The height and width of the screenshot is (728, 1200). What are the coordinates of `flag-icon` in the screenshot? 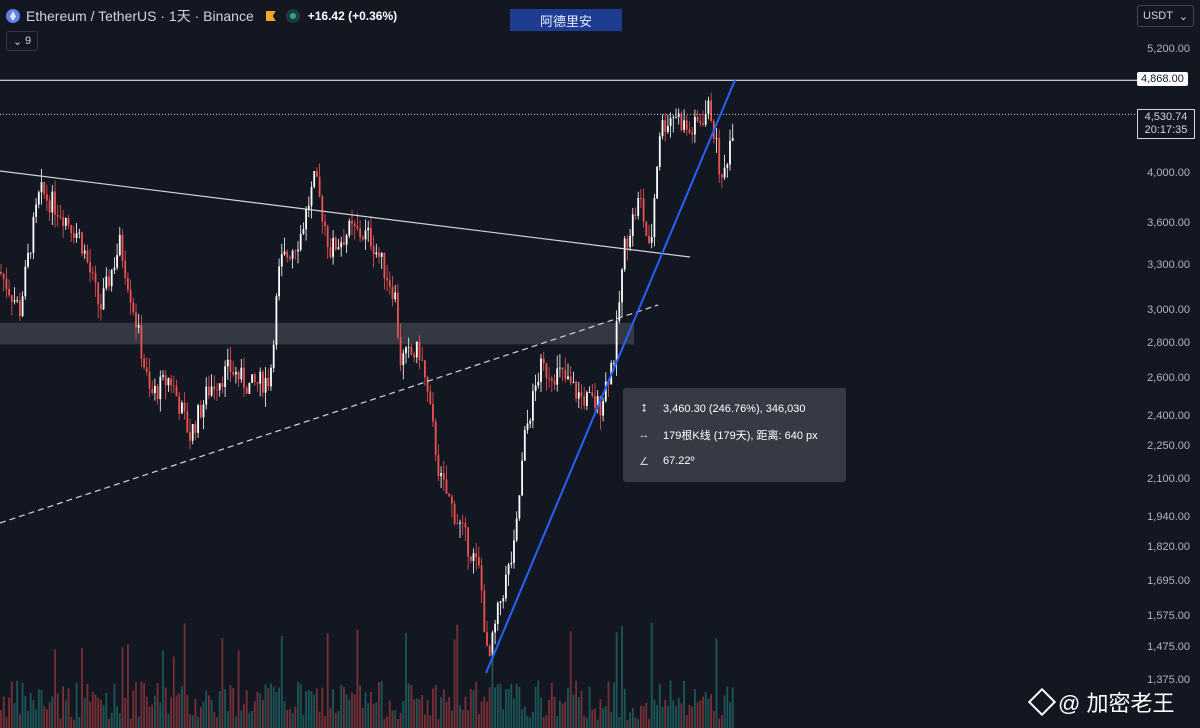 It's located at (270, 16).